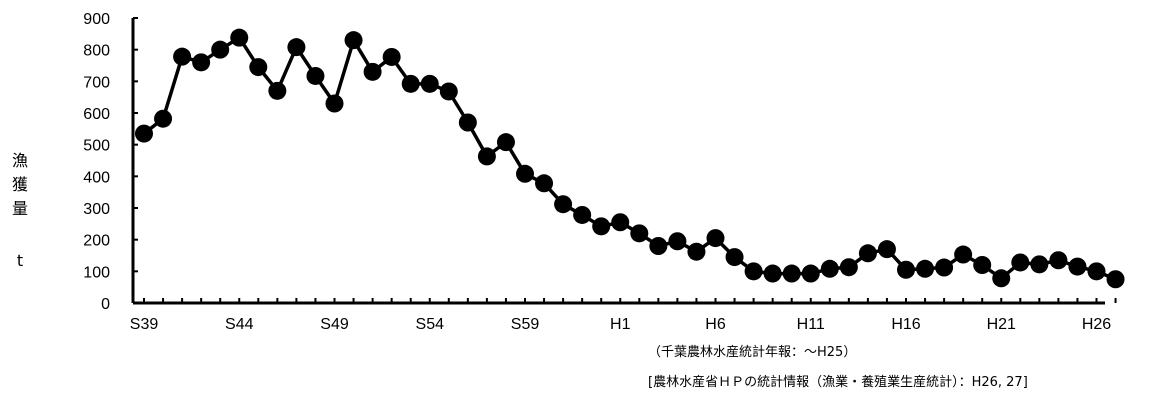  I want to click on y-tick-label: 400, so click(96, 177).